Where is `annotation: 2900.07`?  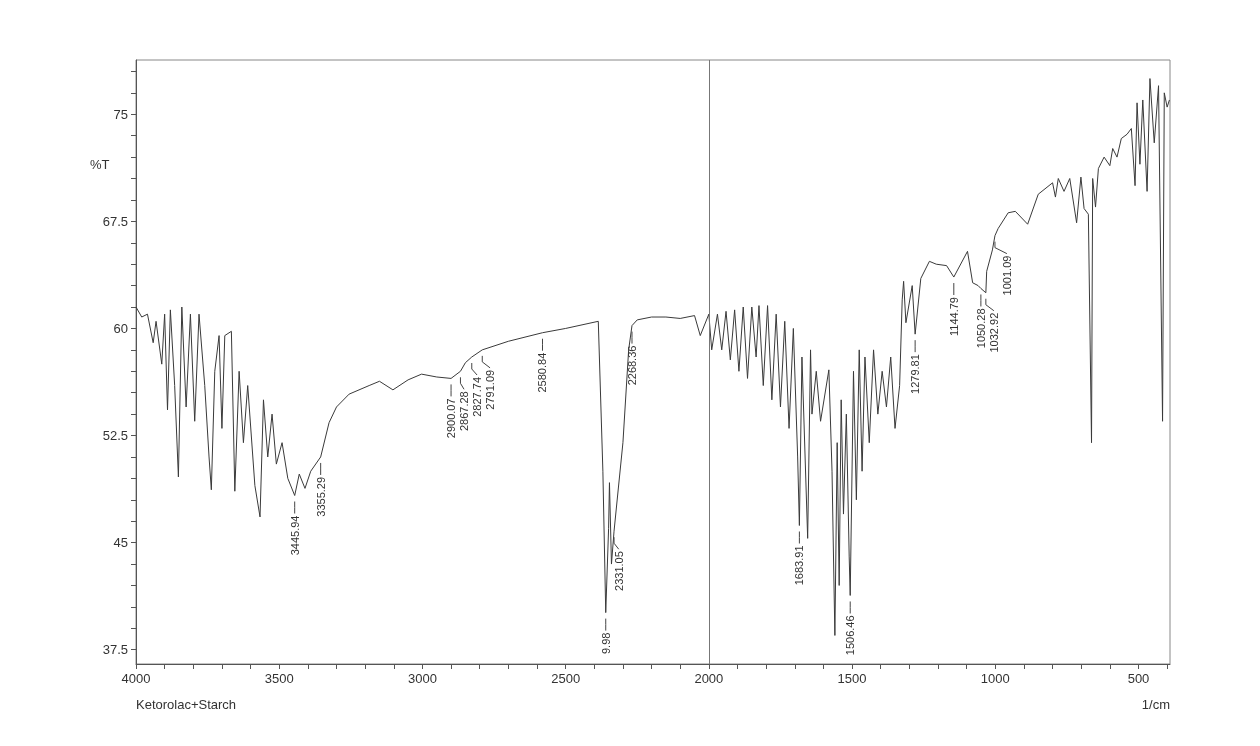
annotation: 2900.07 is located at coordinates (451, 418).